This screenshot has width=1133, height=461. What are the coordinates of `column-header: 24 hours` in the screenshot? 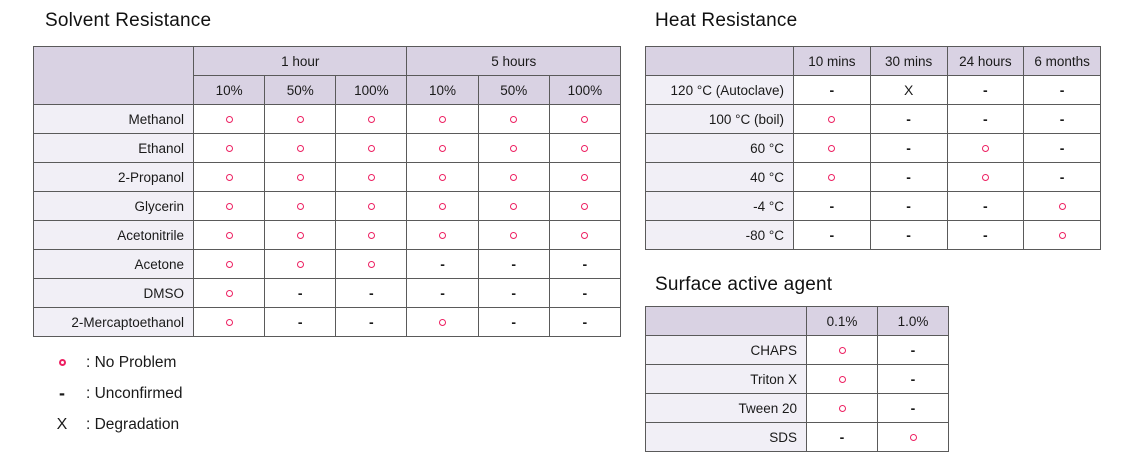 It's located at (985, 61).